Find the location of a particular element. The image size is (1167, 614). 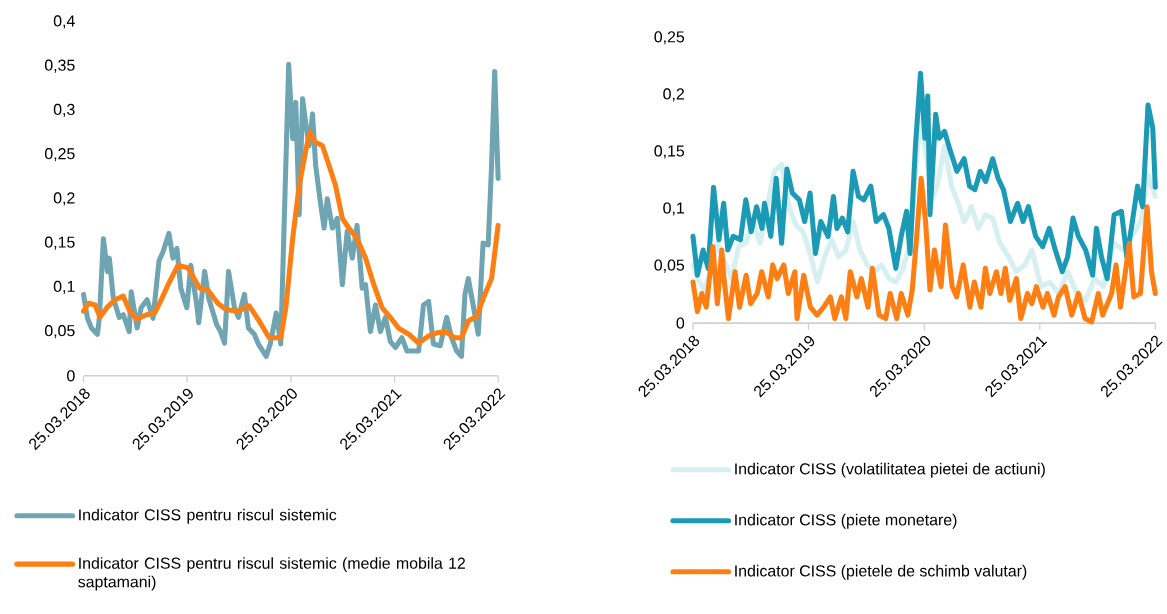

legend-label: Indicator CISS (volatilitatea pietei de actiuni) is located at coordinates (890, 470).